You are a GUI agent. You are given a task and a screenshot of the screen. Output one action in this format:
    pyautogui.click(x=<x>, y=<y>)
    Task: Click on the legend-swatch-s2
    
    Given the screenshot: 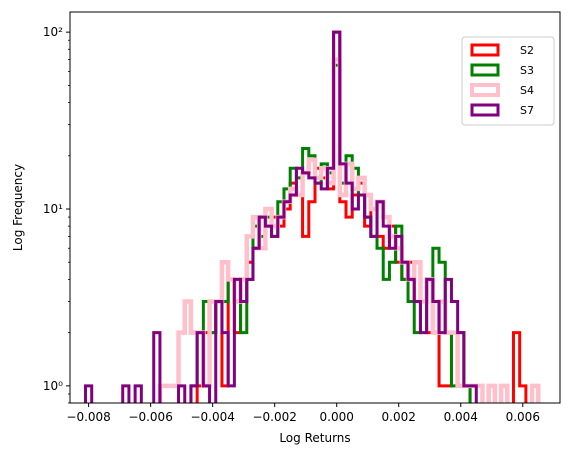 What is the action you would take?
    pyautogui.click(x=485, y=50)
    